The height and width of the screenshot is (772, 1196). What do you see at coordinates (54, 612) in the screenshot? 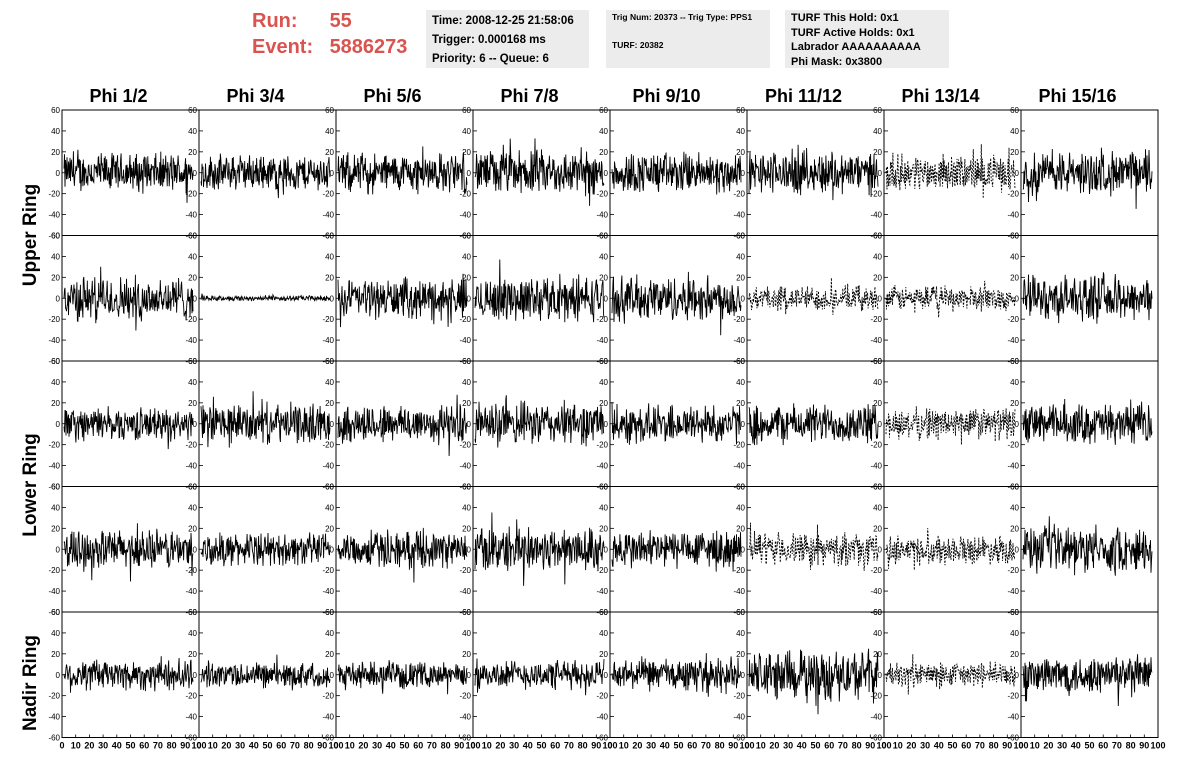
I see `y-tick-label: -60` at bounding box center [54, 612].